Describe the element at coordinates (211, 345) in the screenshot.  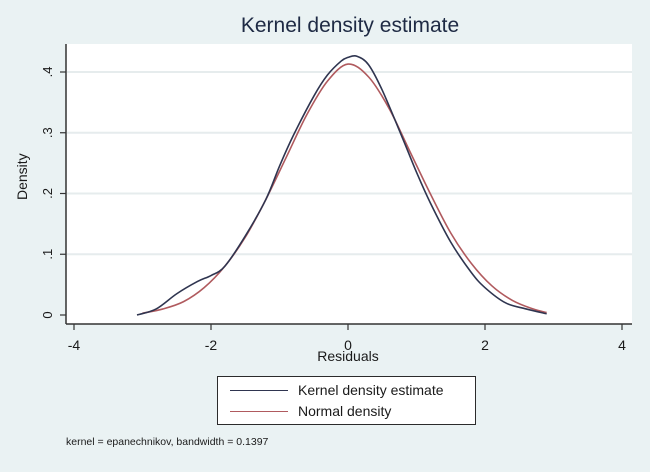
I see `x-tick-label: -2` at that location.